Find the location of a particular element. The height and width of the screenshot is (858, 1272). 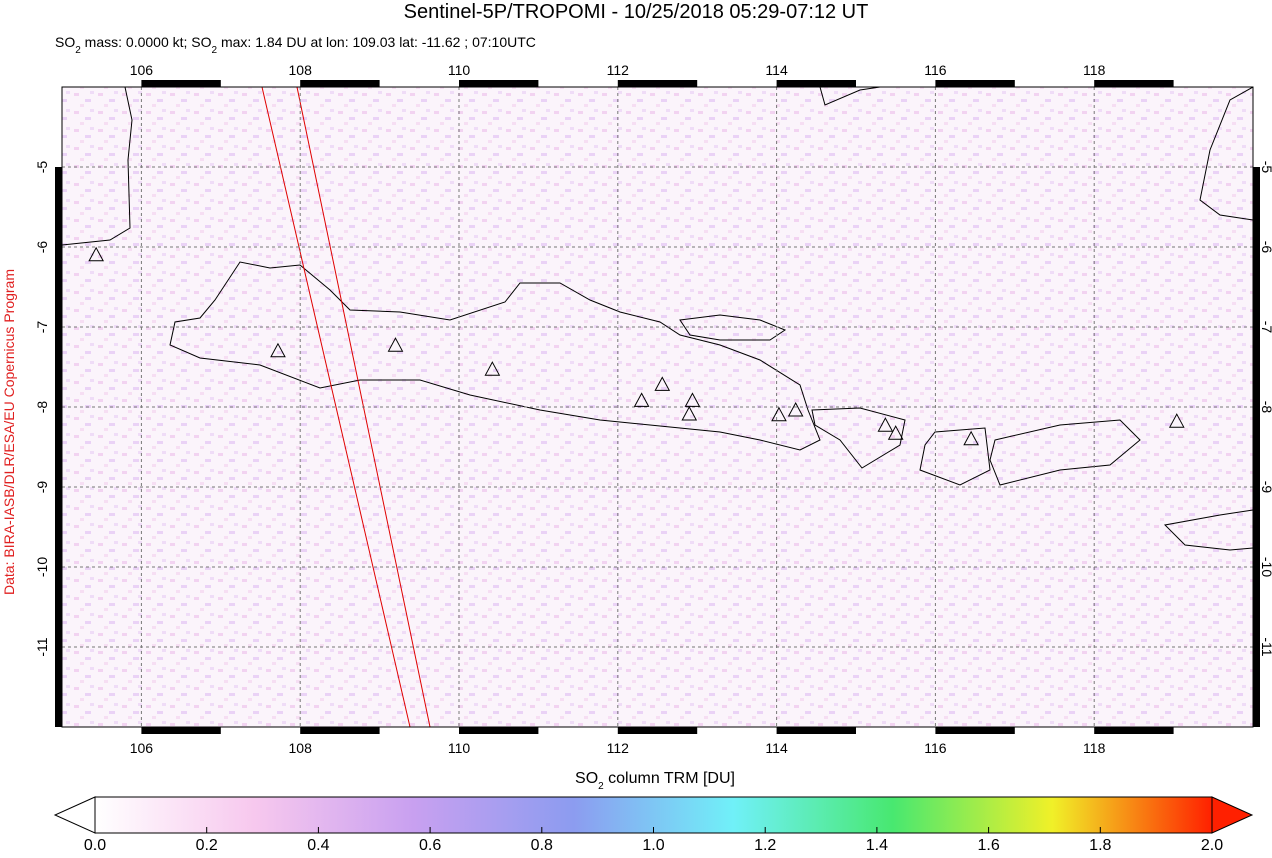

lombok is located at coordinates (955, 456).